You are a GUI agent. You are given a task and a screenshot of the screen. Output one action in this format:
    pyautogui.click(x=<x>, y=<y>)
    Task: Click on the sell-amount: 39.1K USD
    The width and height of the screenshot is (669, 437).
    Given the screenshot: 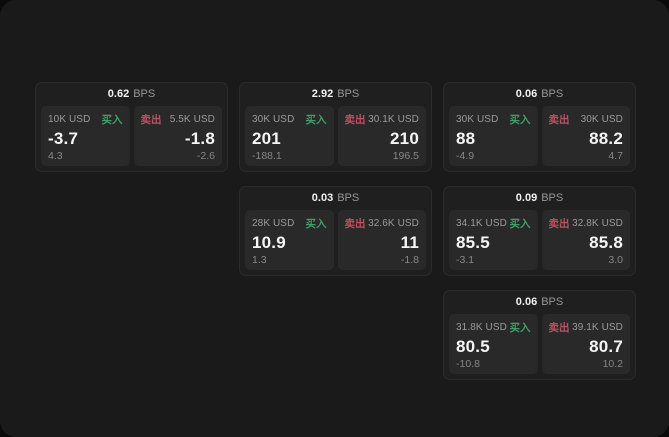 What is the action you would take?
    pyautogui.click(x=597, y=327)
    